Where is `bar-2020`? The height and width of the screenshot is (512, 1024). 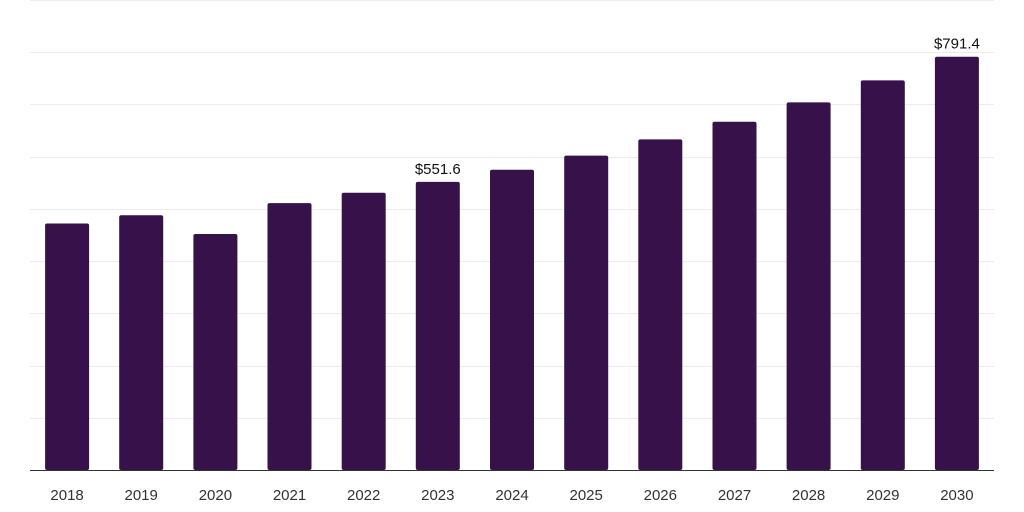
bar-2020 is located at coordinates (215, 352).